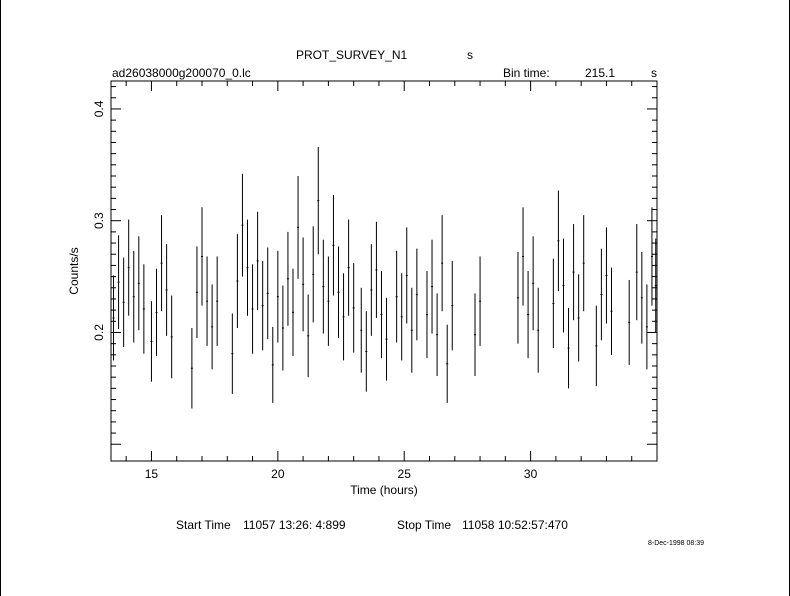 The height and width of the screenshot is (596, 790). What do you see at coordinates (352, 55) in the screenshot?
I see `chart-title: PROT_SURVEY_N1` at bounding box center [352, 55].